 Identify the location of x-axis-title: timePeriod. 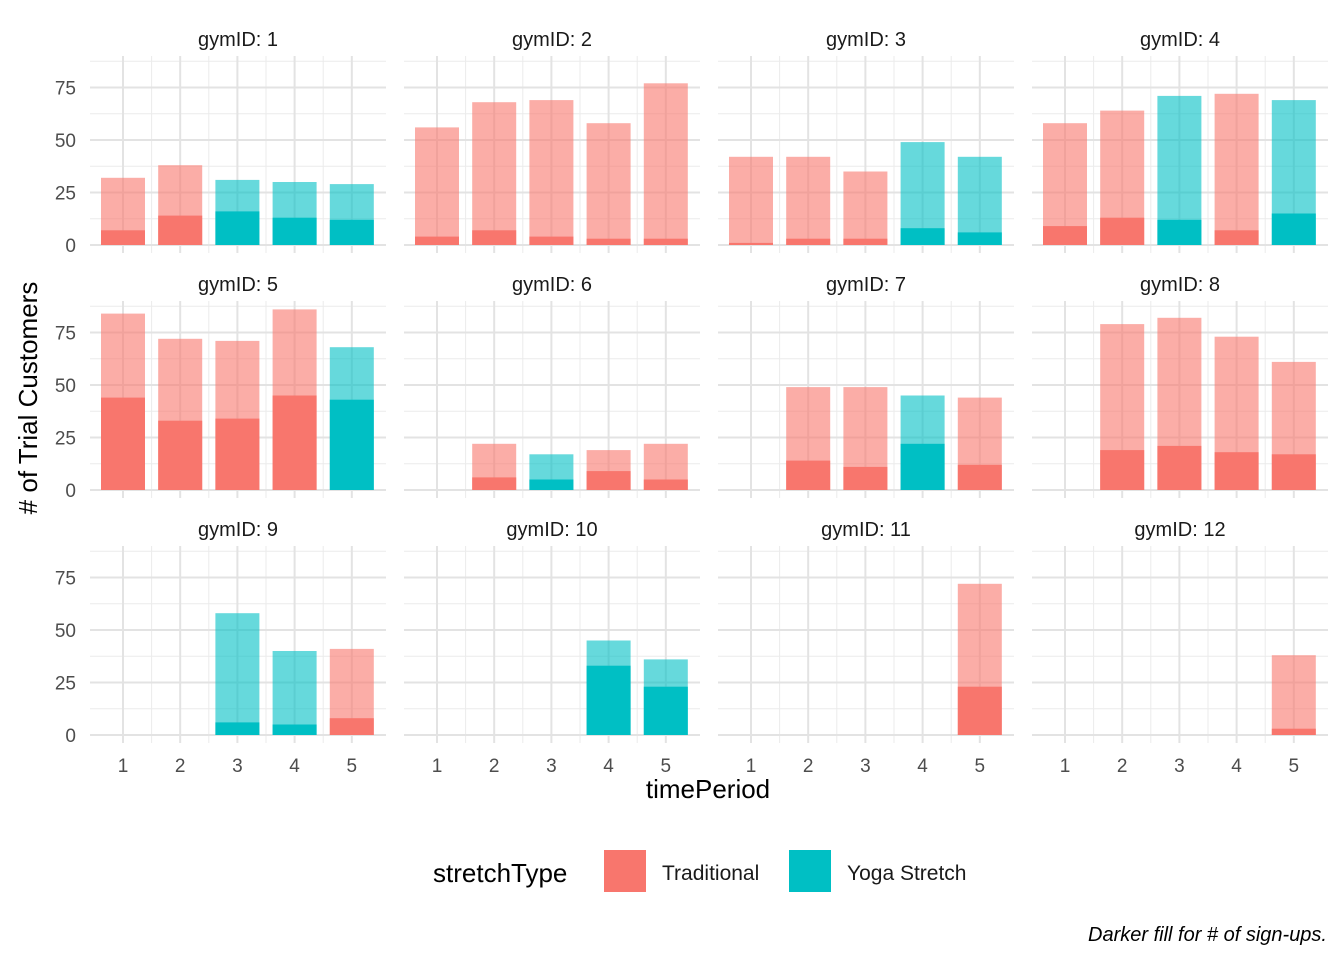
(708, 789).